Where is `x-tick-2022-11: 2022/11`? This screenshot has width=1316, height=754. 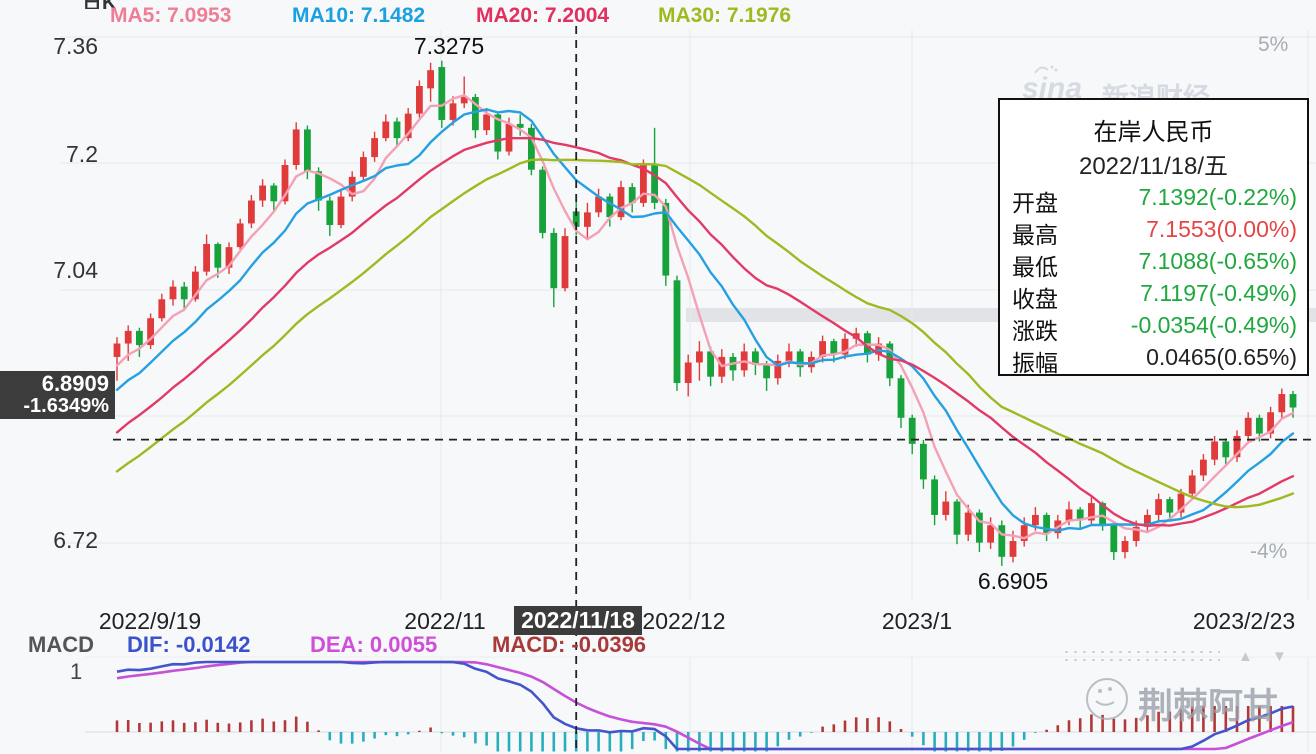
x-tick-2022-11: 2022/11 is located at coordinates (445, 621).